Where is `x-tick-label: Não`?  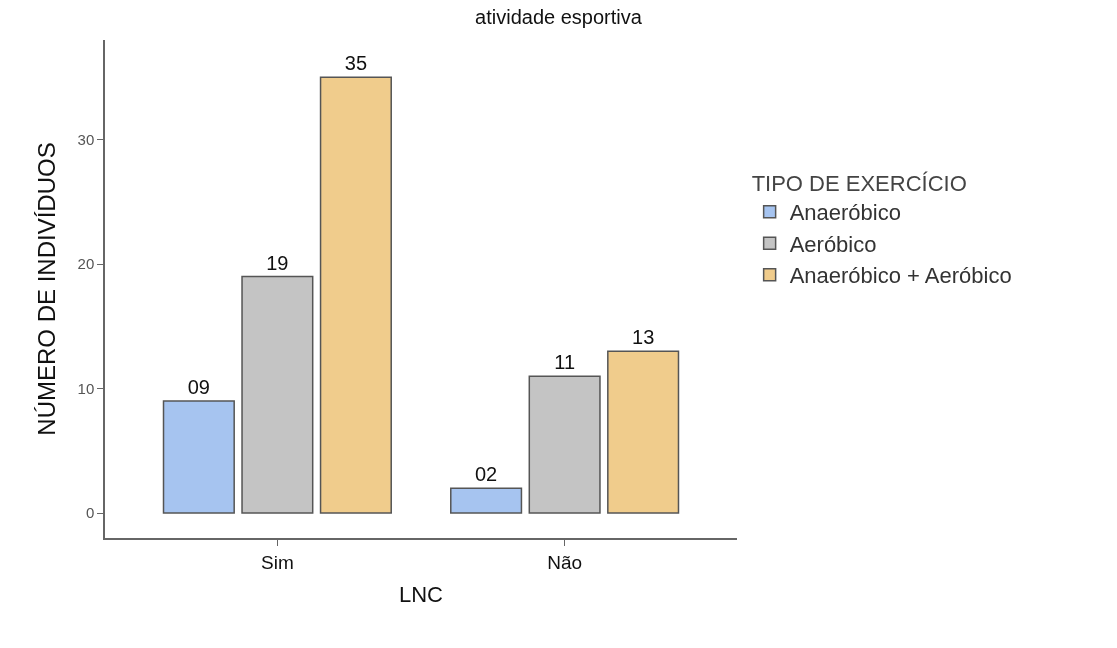 x-tick-label: Não is located at coordinates (565, 562).